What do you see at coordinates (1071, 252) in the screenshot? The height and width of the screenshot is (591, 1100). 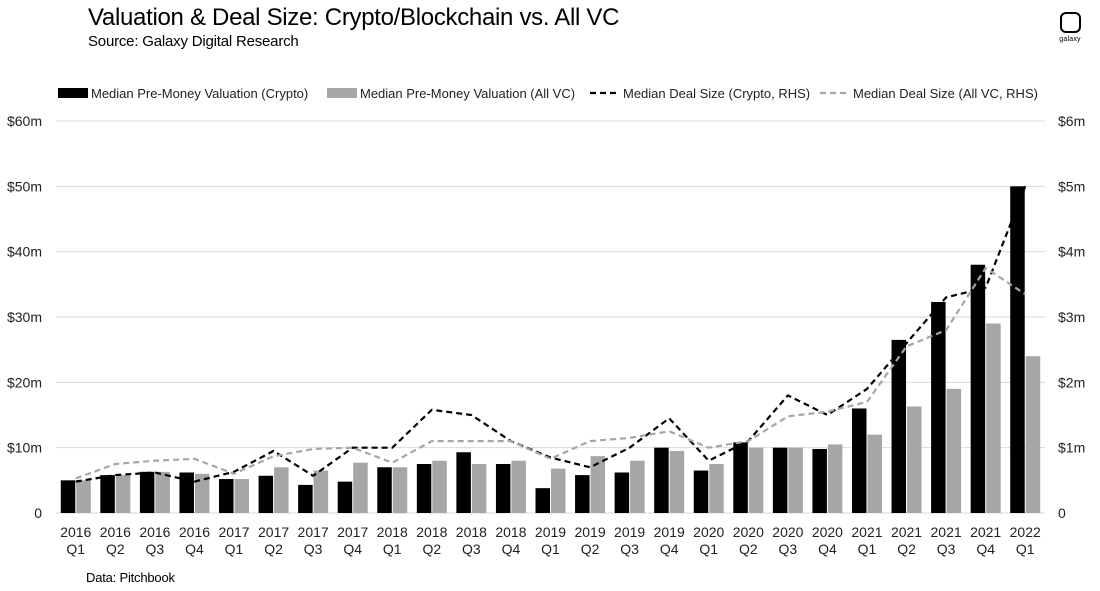 I see `right-axis-tick-label: $4m` at bounding box center [1071, 252].